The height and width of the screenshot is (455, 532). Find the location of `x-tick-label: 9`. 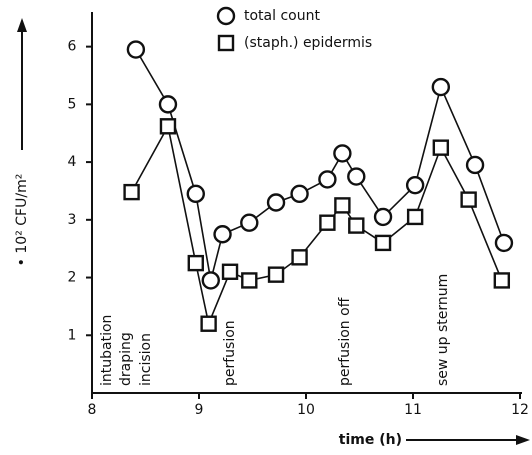

x-tick-label: 9 is located at coordinates (199, 410).